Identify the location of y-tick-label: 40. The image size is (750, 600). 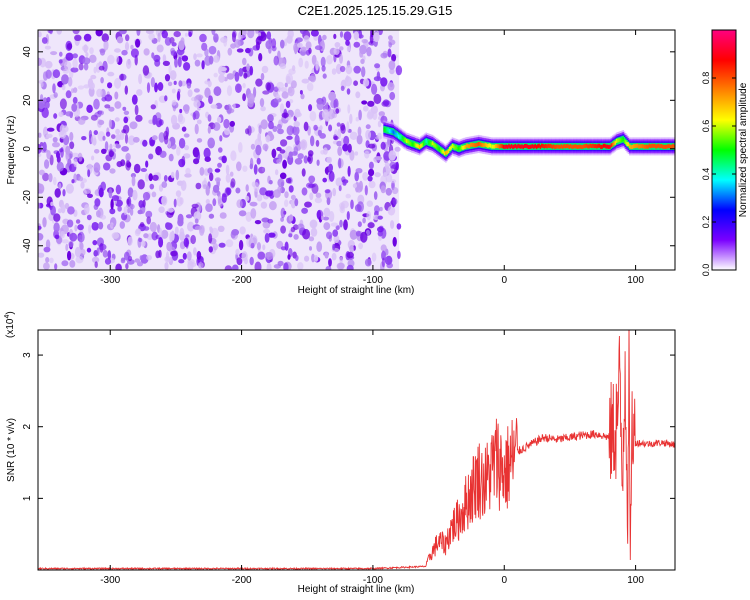
(27, 52).